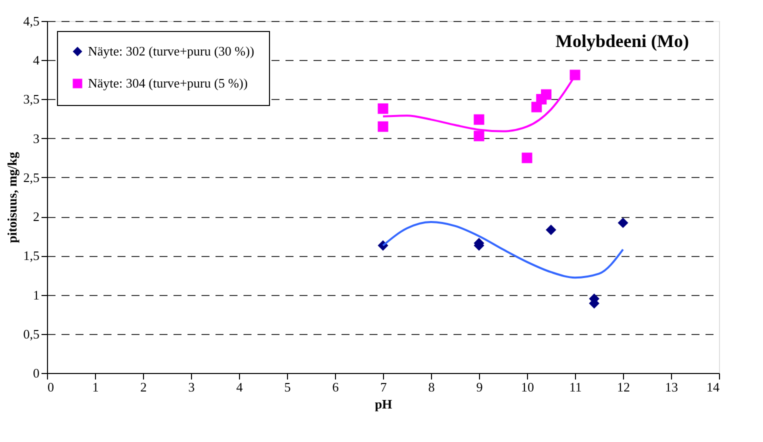 The image size is (763, 442). I want to click on y-tick-label: 0, so click(36, 373).